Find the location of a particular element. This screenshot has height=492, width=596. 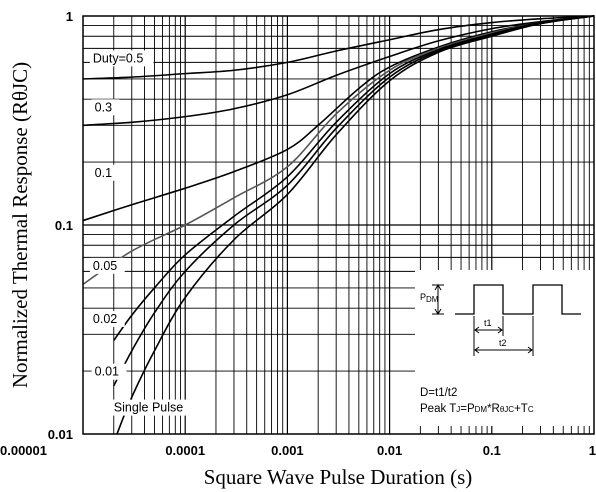

series-label-2: 0.1 is located at coordinates (103, 173).